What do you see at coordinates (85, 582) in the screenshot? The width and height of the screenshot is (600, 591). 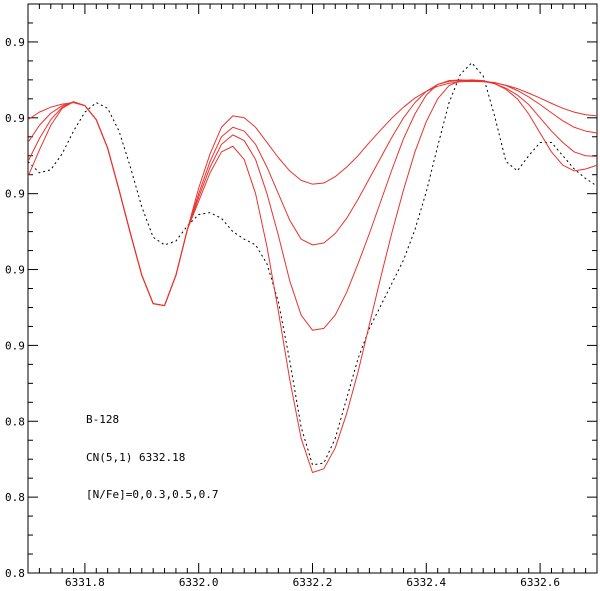 I see `x-tick-label: 6331.8` at bounding box center [85, 582].